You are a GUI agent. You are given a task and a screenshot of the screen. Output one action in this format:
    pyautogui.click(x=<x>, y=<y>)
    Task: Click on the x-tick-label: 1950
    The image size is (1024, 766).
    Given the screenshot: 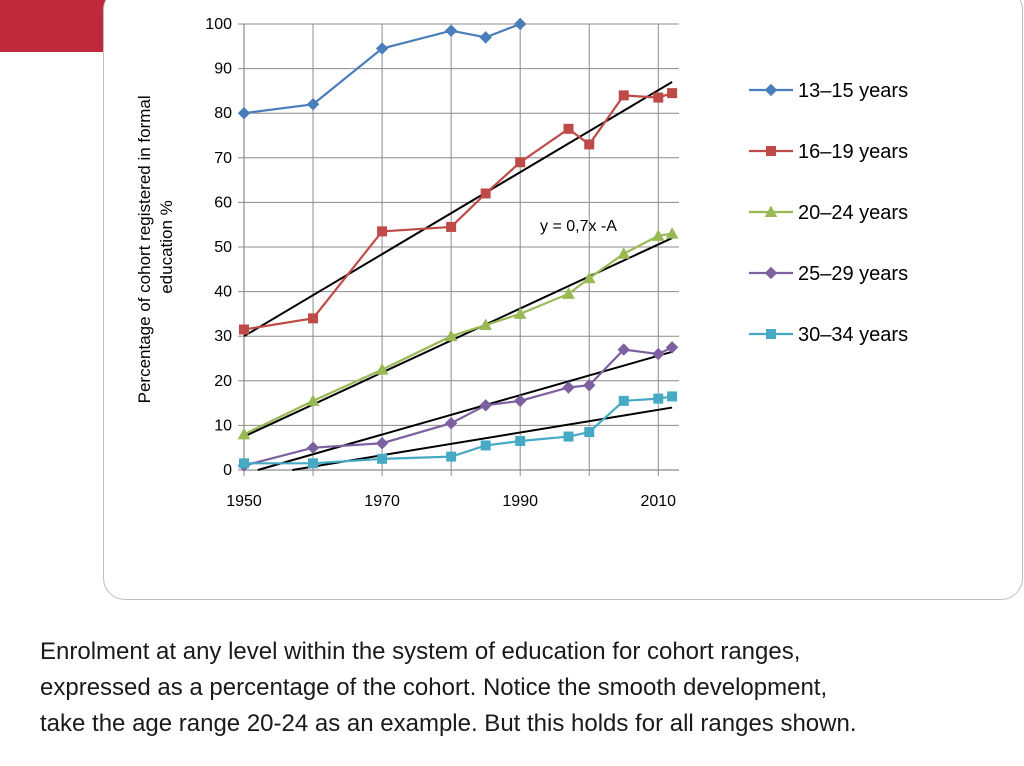 What is the action you would take?
    pyautogui.click(x=244, y=501)
    